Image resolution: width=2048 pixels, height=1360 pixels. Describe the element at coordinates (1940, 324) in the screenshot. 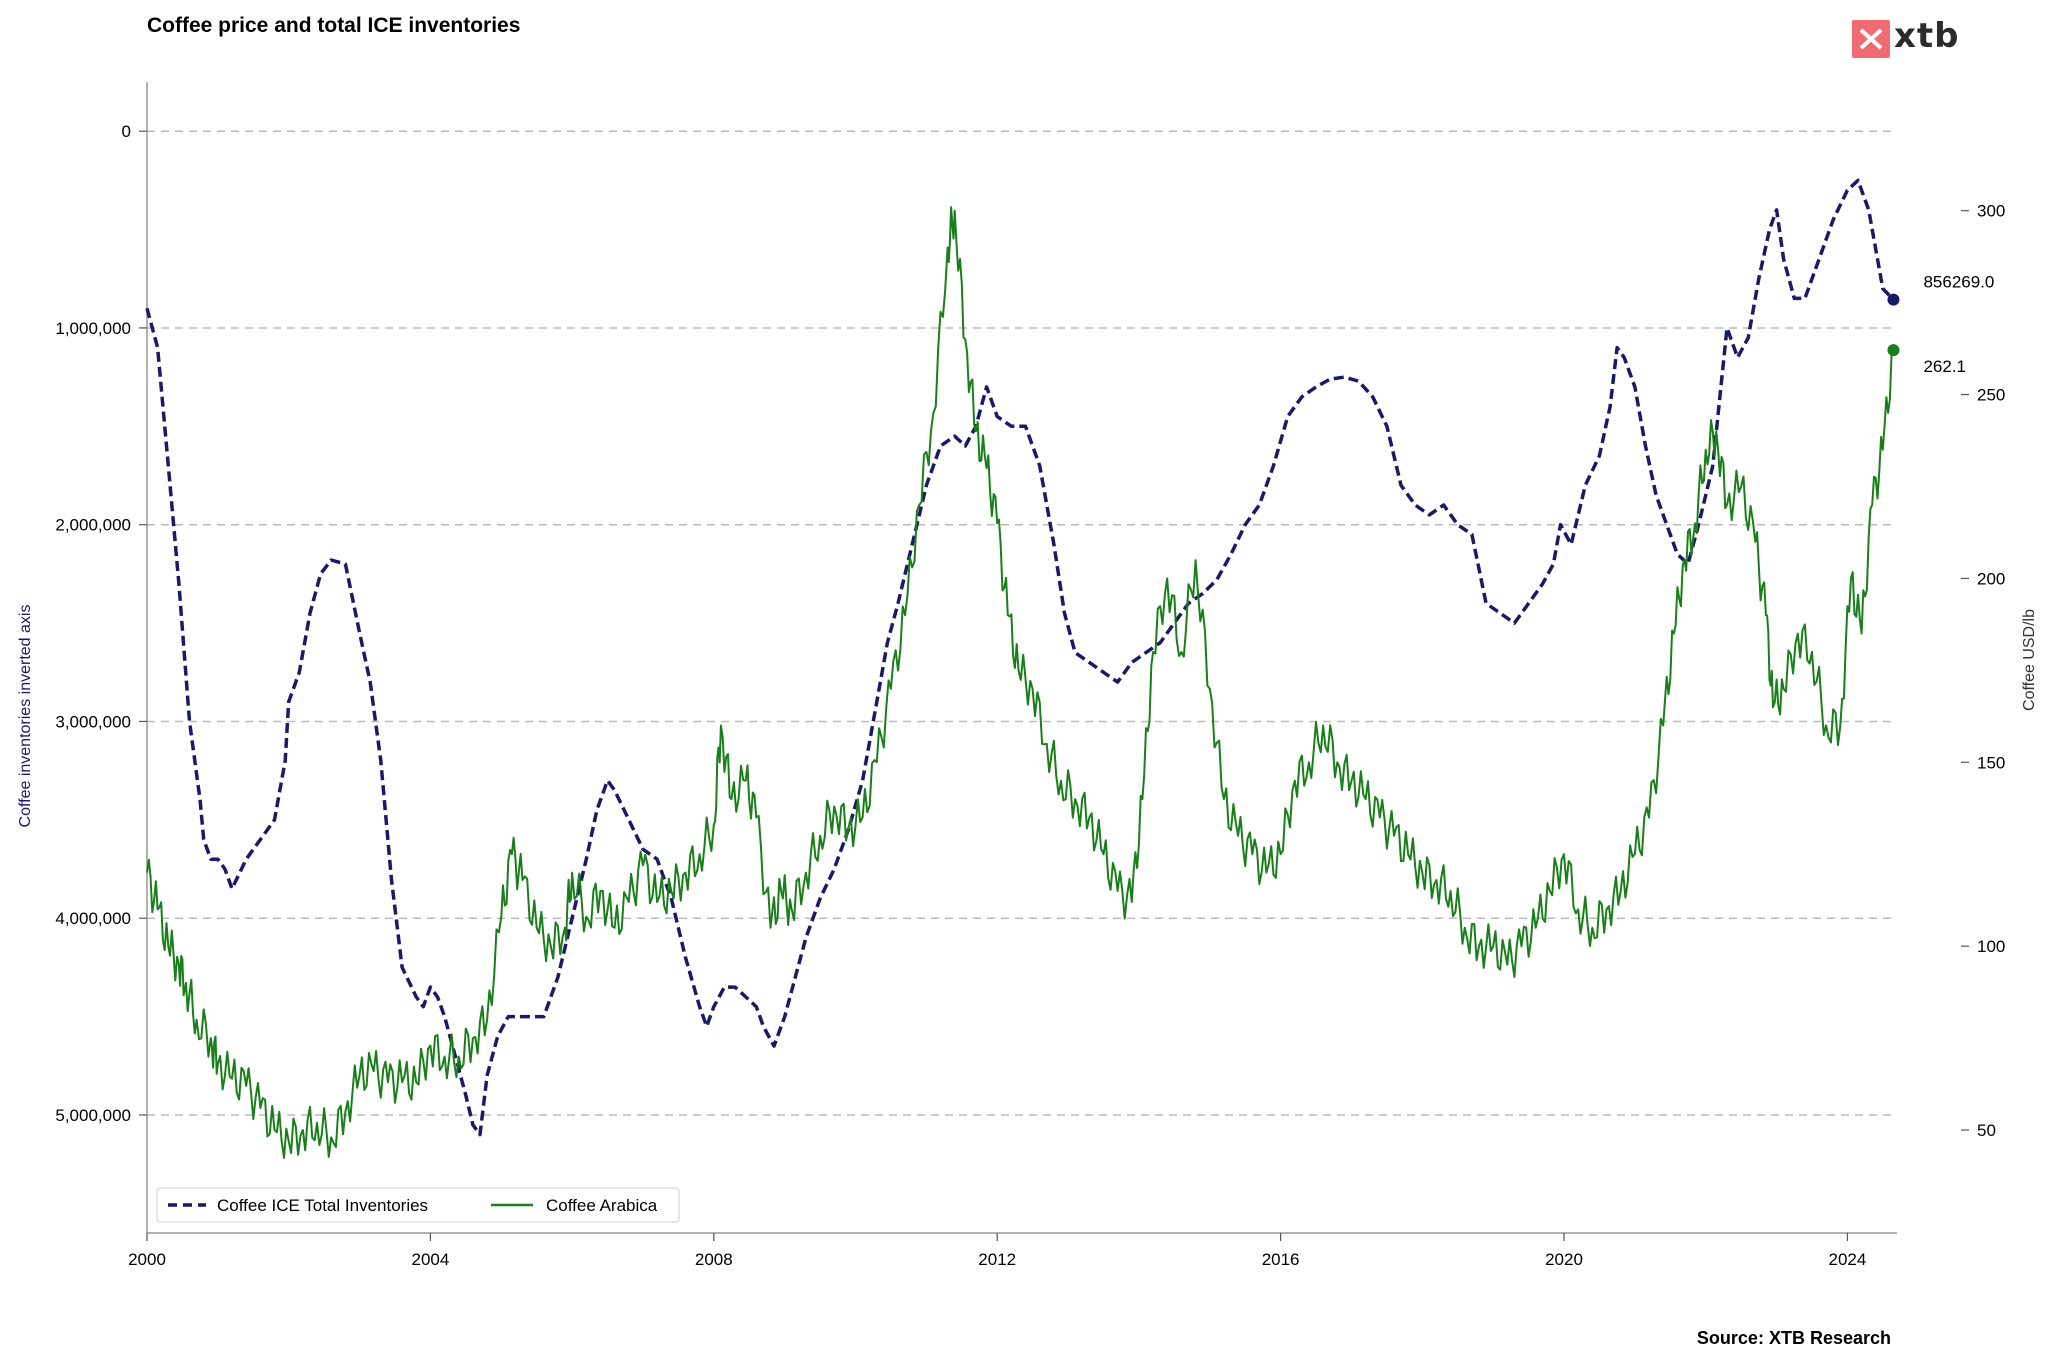

I see `end-markers: 856269.0 262.1` at that location.